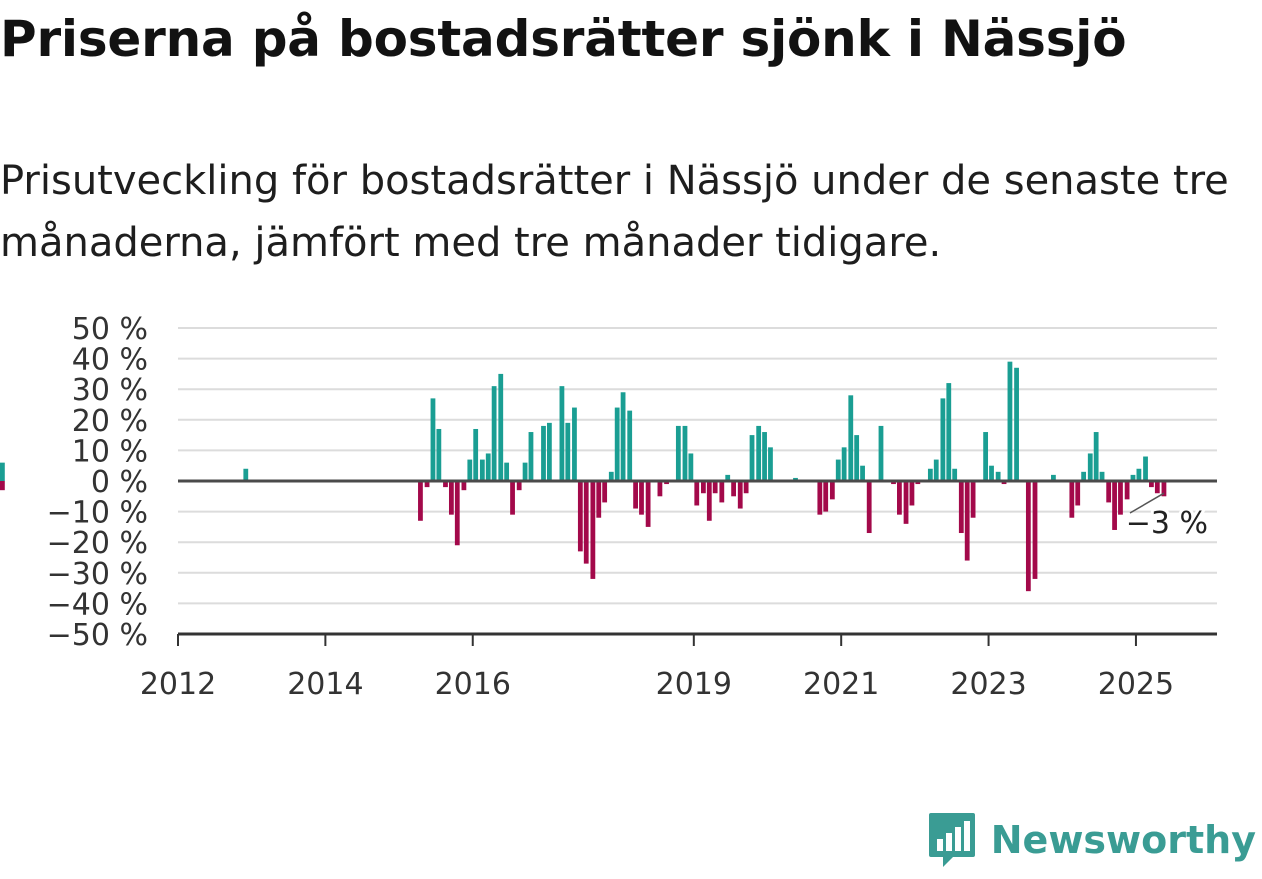  I want to click on last-value-label: −3 %, so click(1167, 523).